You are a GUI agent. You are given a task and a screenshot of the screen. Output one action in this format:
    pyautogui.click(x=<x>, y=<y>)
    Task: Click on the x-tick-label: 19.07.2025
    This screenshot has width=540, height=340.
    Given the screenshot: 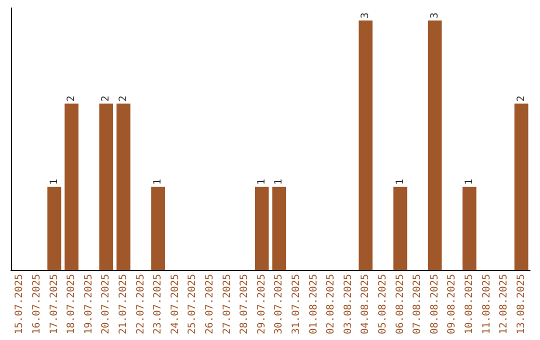 What is the action you would take?
    pyautogui.click(x=88, y=304)
    